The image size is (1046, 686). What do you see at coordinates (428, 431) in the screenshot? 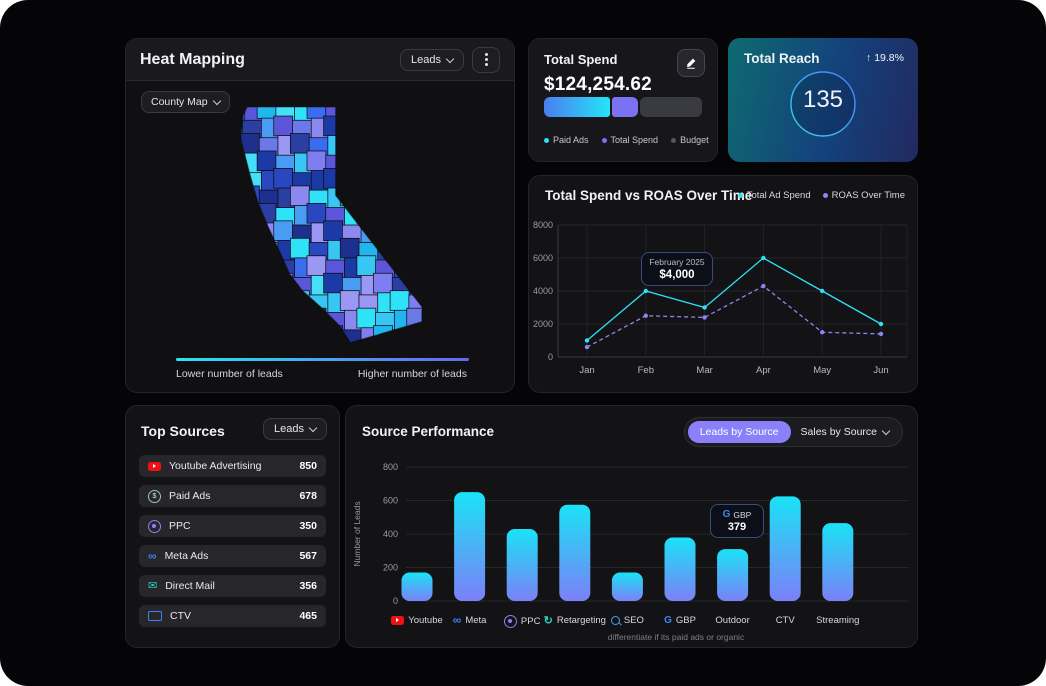
I see `source-performance-title: Source Performance` at bounding box center [428, 431].